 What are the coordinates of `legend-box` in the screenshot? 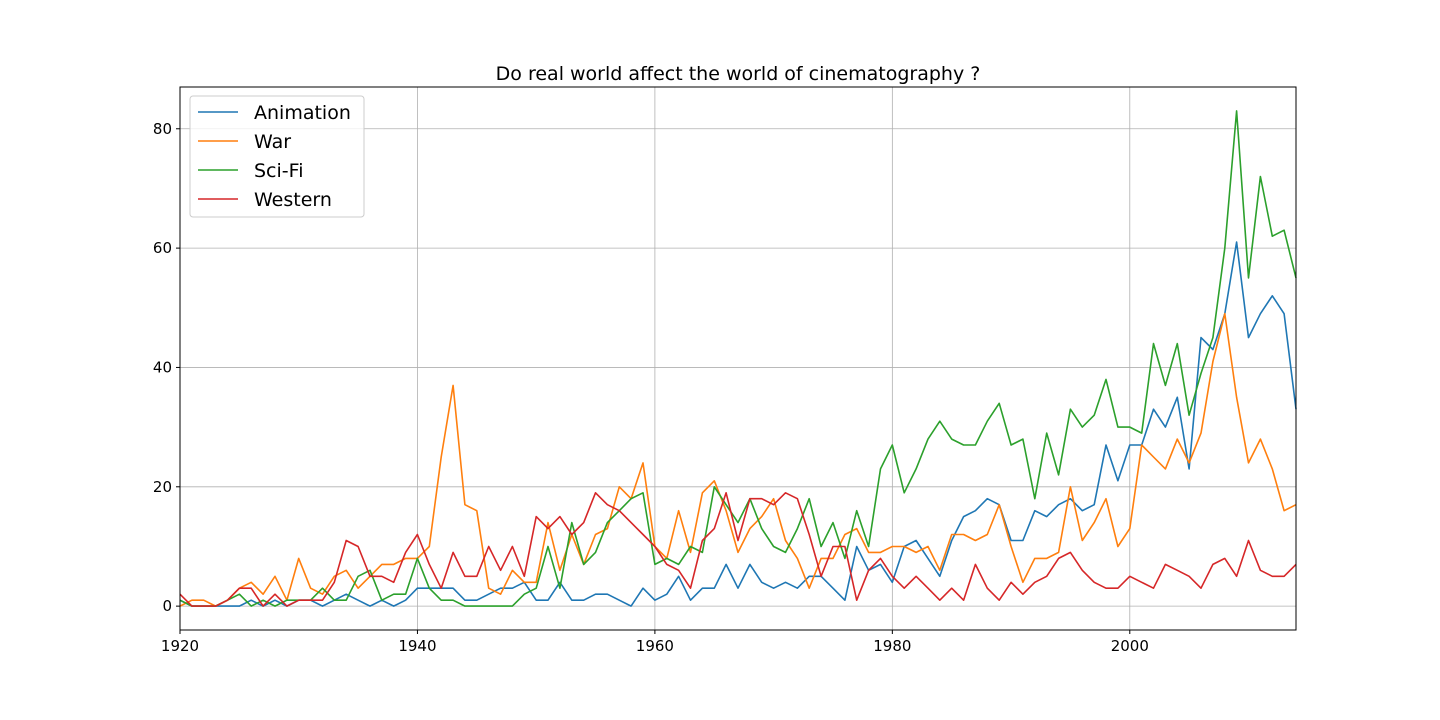 It's located at (277, 156).